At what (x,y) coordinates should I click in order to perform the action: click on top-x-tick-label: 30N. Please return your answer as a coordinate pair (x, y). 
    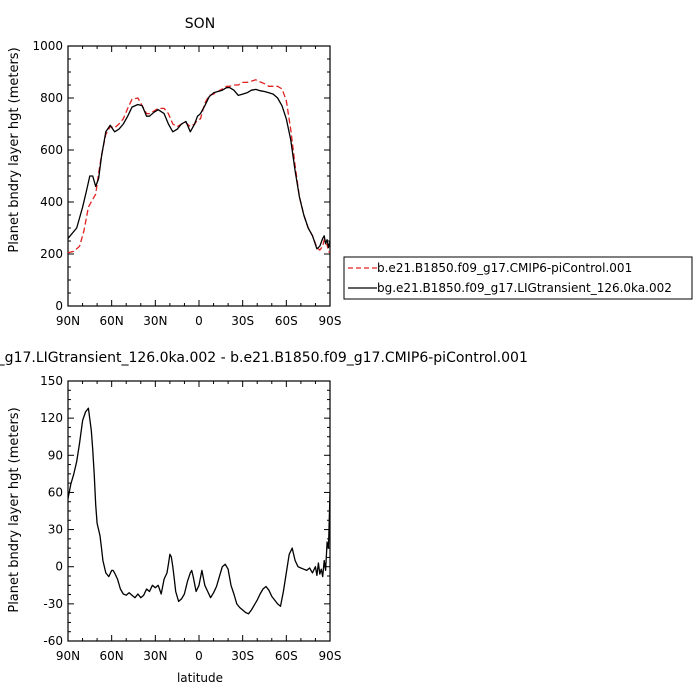
    Looking at the image, I should click on (155, 321).